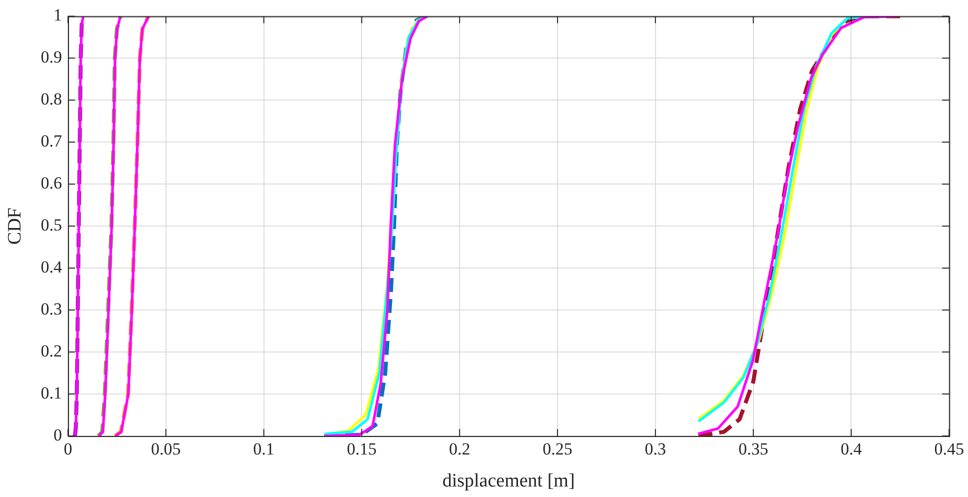  What do you see at coordinates (51, 183) in the screenshot?
I see `y-tick-label: 0.6` at bounding box center [51, 183].